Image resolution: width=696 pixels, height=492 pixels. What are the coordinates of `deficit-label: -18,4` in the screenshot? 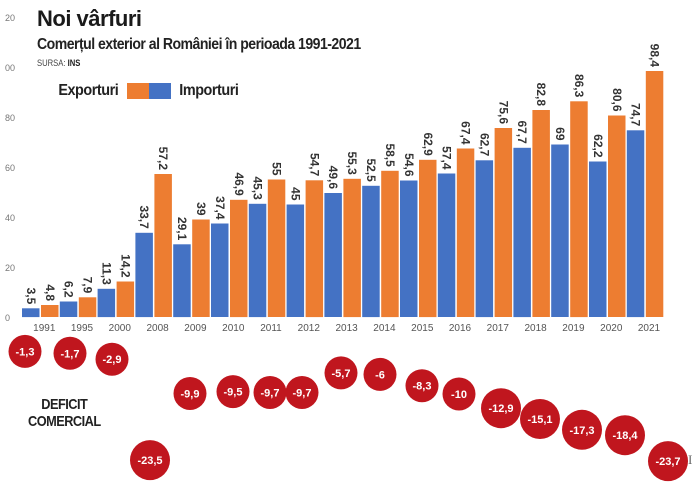 It's located at (625, 436).